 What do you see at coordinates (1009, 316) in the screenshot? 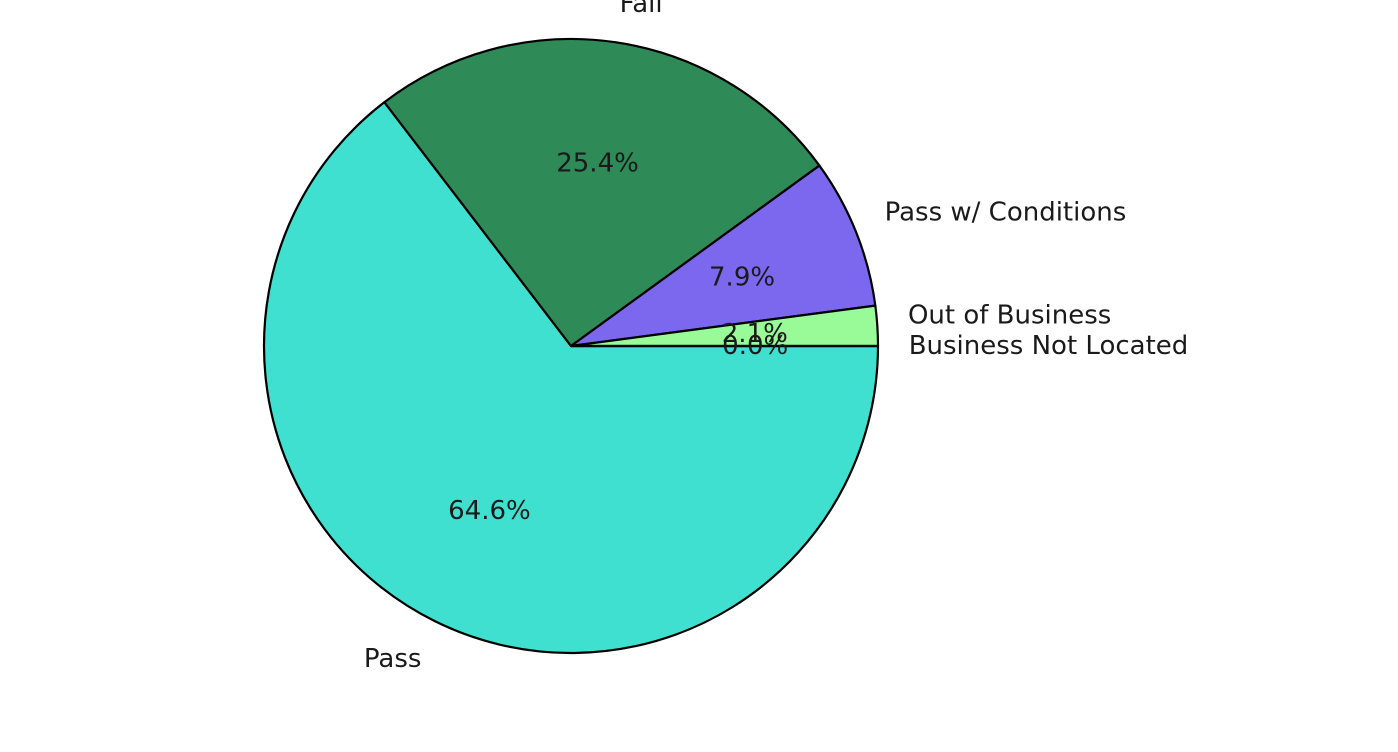
I see `pie-label-out-of-business: Out of Business` at bounding box center [1009, 316].